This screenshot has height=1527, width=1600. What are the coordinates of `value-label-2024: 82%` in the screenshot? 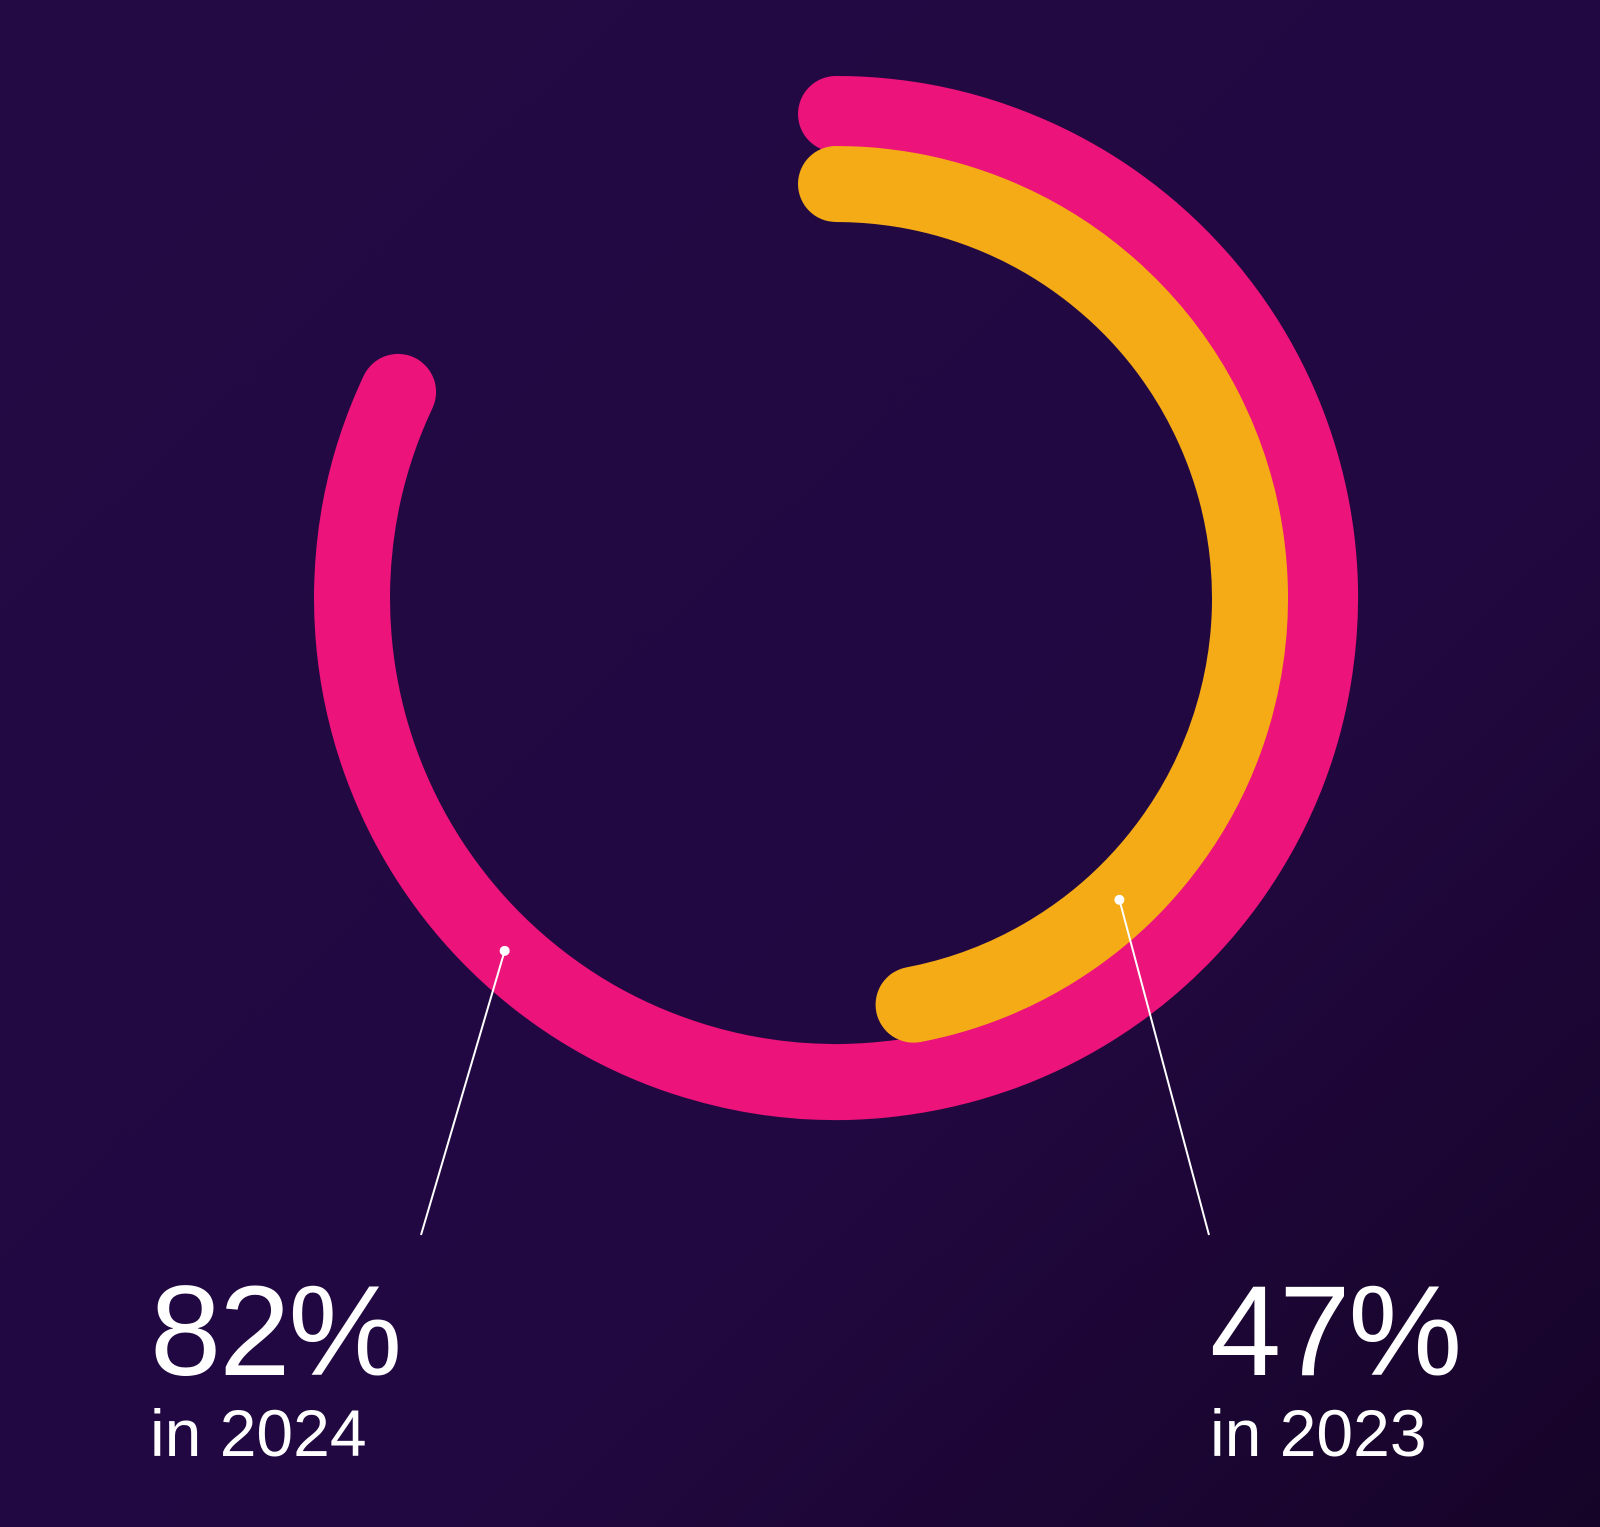 It's located at (276, 1331).